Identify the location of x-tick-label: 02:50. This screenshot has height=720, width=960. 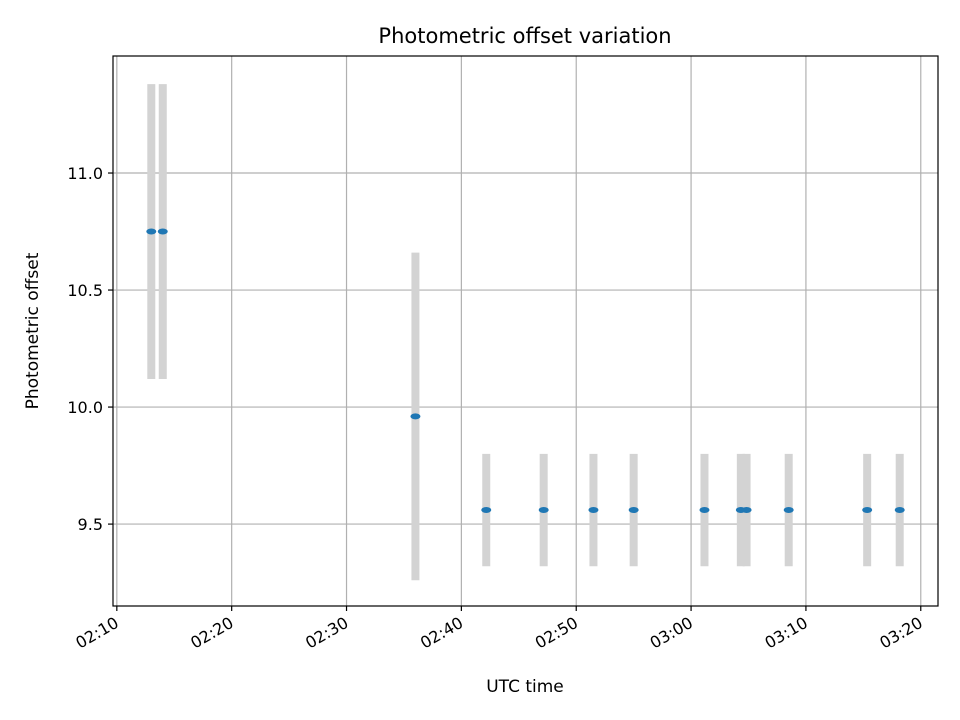
(556, 633).